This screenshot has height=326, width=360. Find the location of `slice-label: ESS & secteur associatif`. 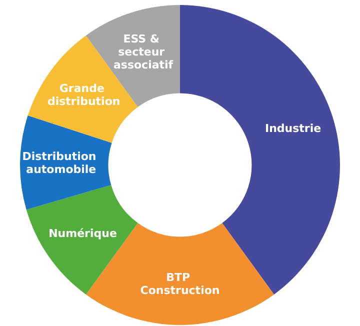

slice-label: ESS & secteur associatif is located at coordinates (143, 52).